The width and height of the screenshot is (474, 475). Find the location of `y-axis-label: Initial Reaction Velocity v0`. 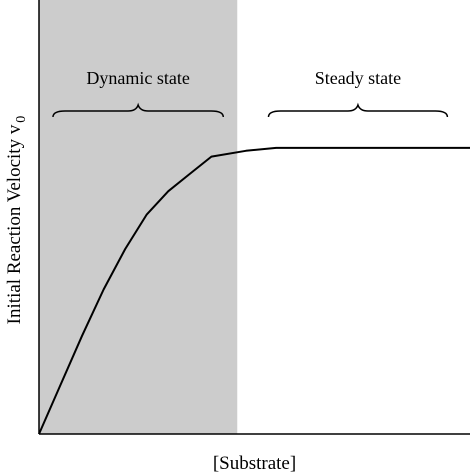

y-axis-label: Initial Reaction Velocity v0 is located at coordinates (16, 220).